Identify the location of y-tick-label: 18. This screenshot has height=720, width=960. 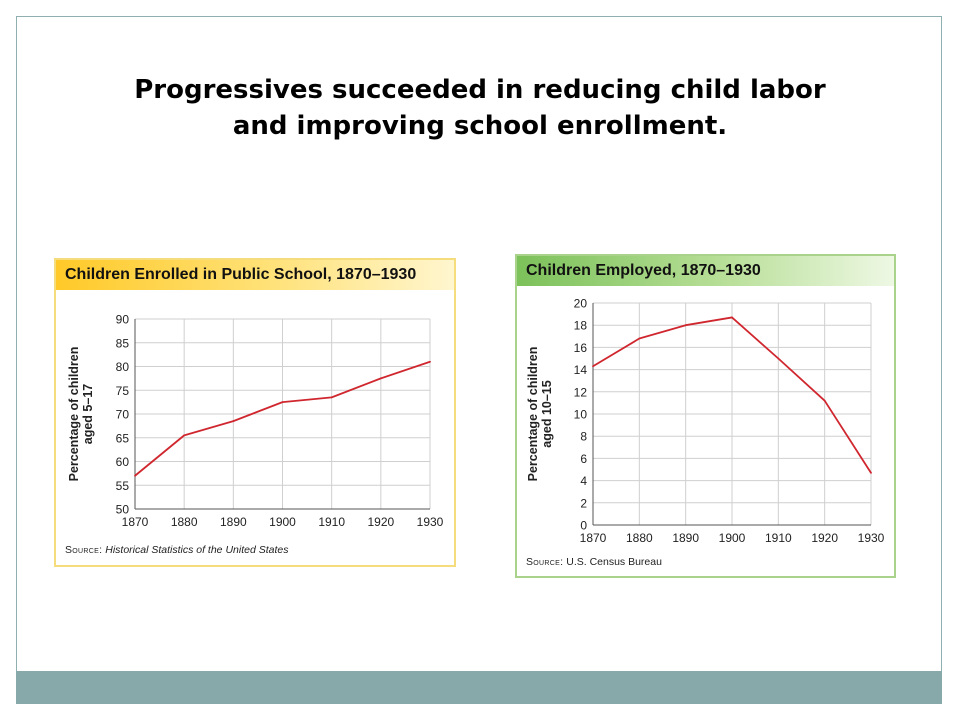
(581, 326).